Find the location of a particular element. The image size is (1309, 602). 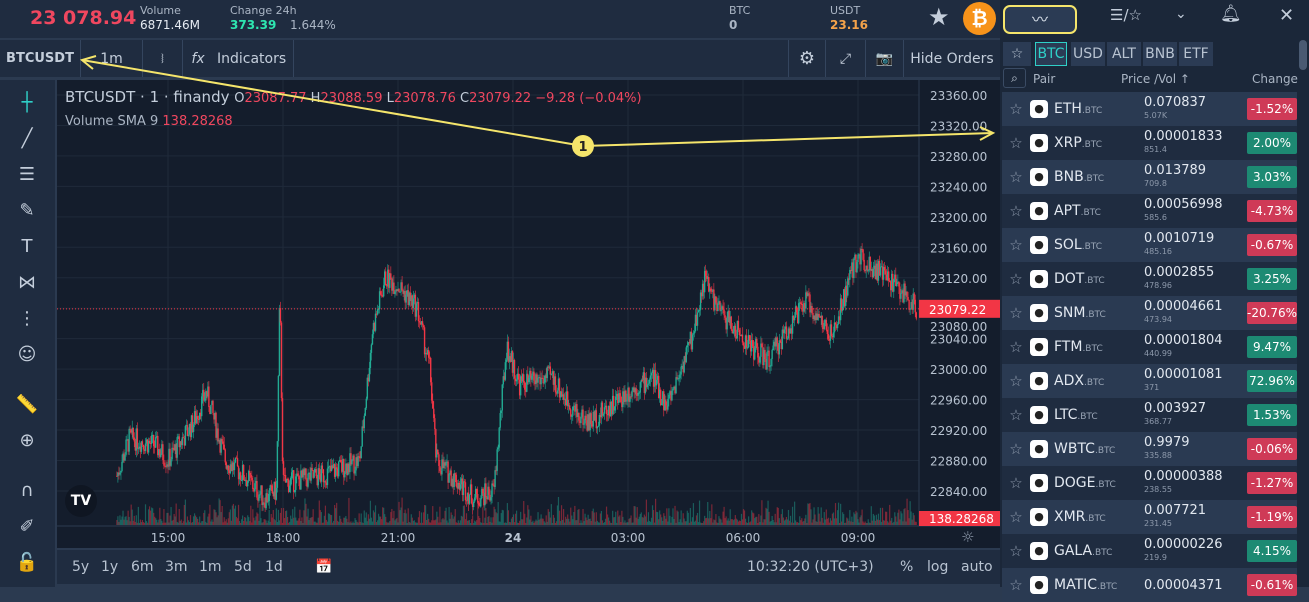

hide-orders-button: Hide Orders is located at coordinates (952, 58).